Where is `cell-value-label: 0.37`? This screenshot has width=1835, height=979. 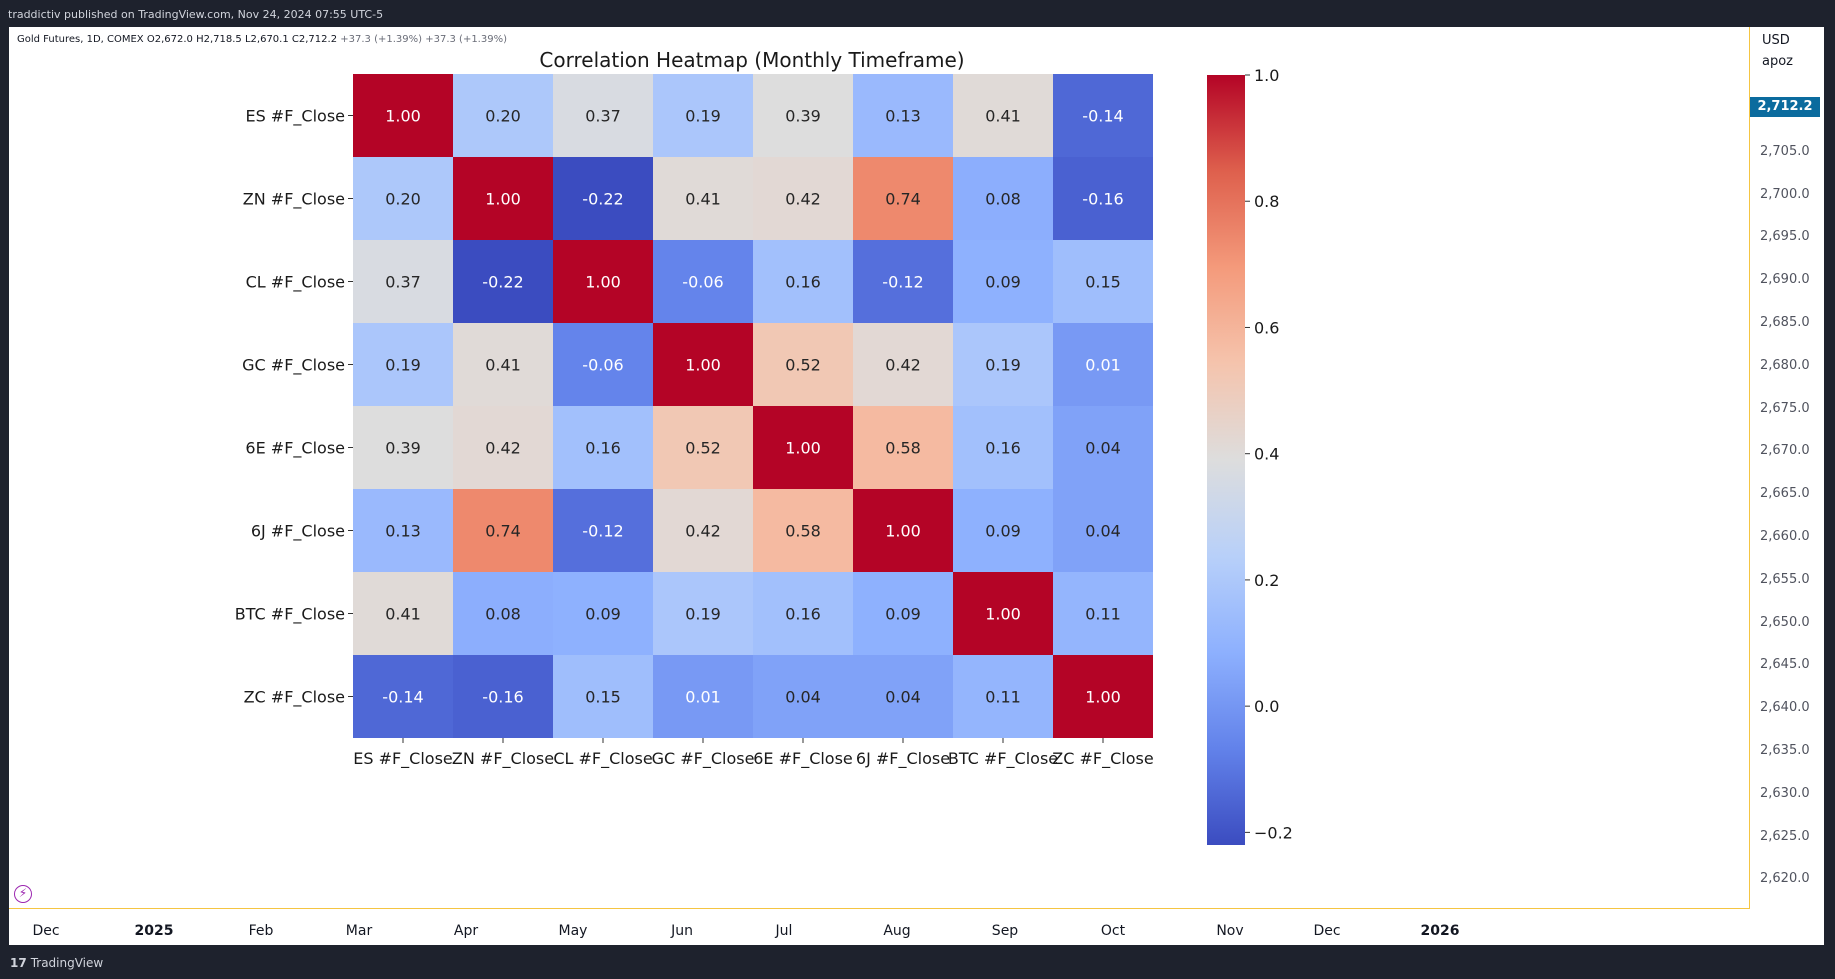 cell-value-label: 0.37 is located at coordinates (603, 116).